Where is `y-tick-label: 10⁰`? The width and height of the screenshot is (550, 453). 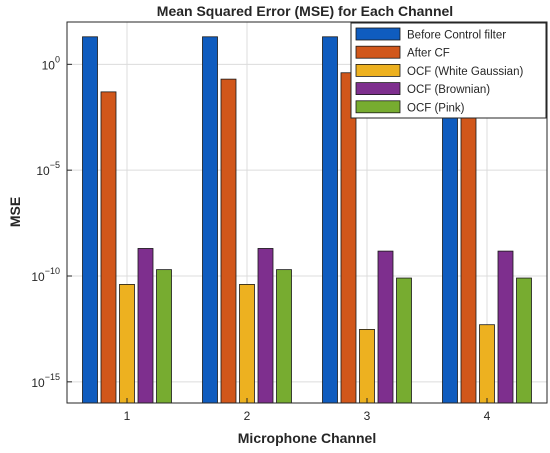 y-tick-label: 10⁰ is located at coordinates (51, 63).